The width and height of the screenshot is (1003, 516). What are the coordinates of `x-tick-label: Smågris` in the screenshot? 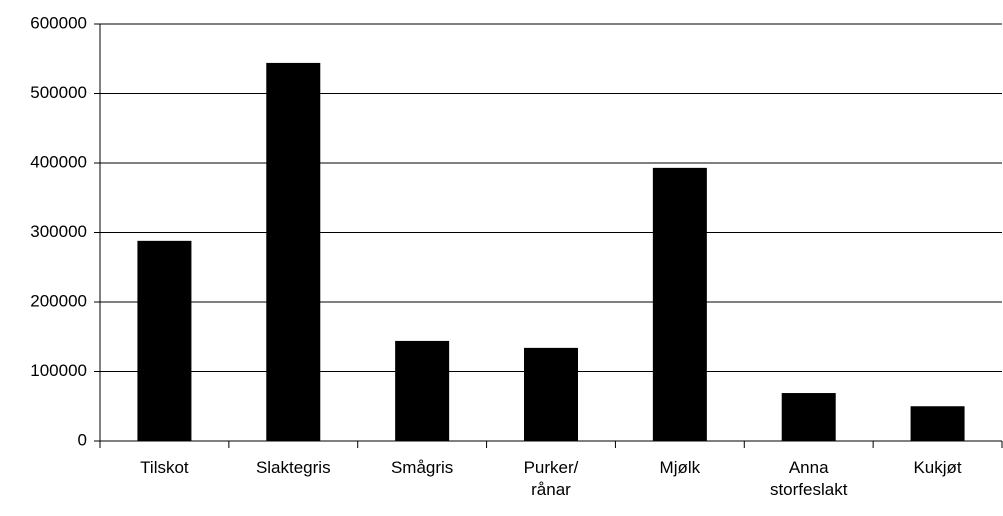 It's located at (422, 467).